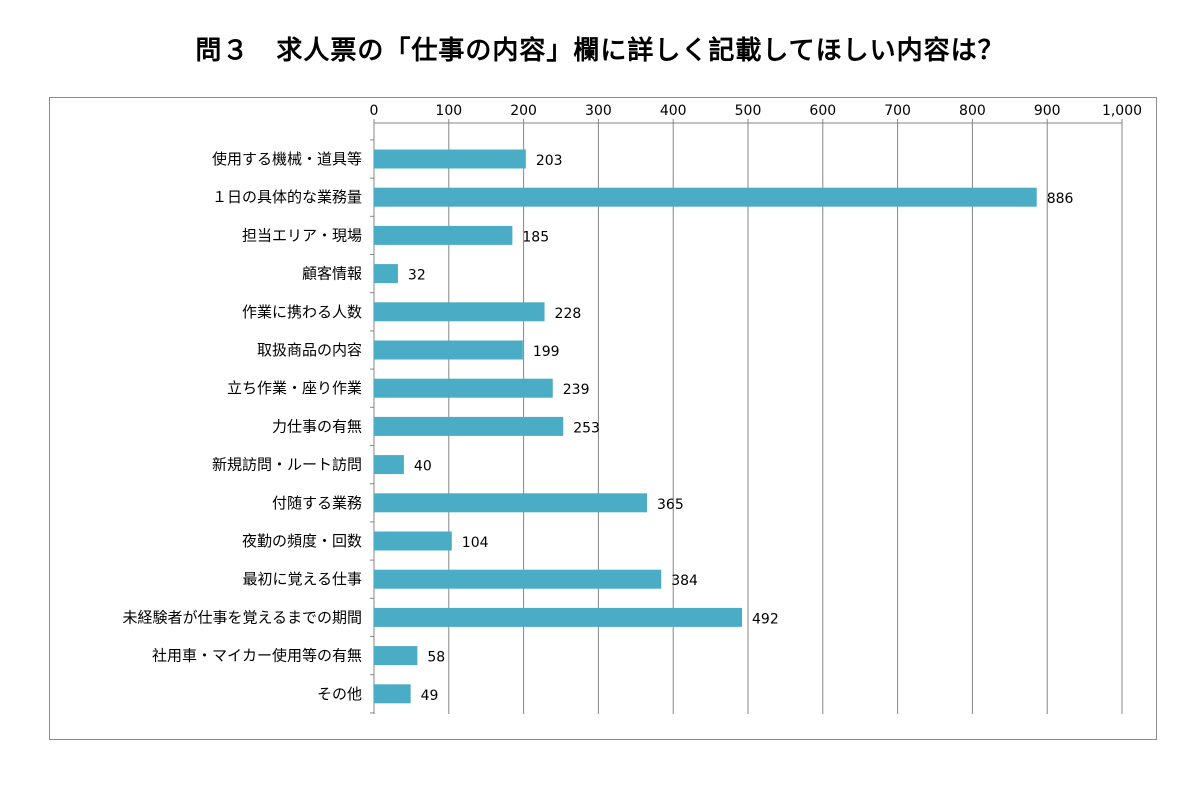  What do you see at coordinates (374, 111) in the screenshot?
I see `x-tick-label: 0` at bounding box center [374, 111].